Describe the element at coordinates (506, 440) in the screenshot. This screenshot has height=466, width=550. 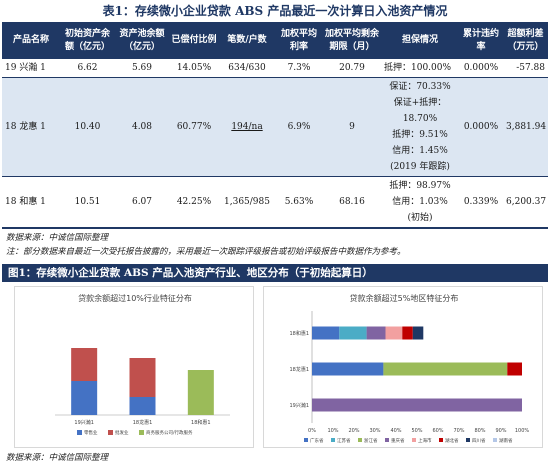
I see `legend-label: 湖南省` at that location.